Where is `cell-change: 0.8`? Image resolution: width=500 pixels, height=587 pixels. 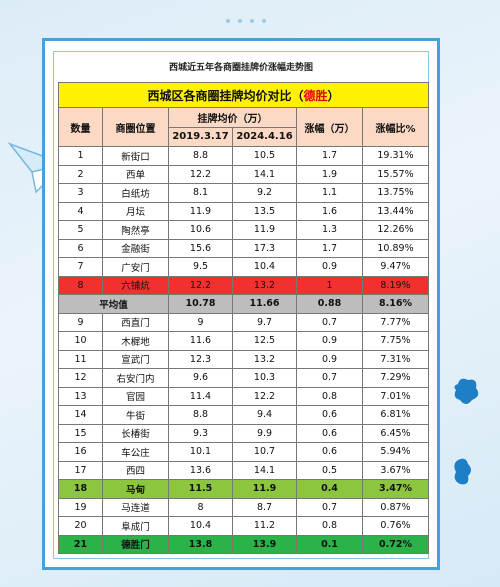
cell-change: 0.8 is located at coordinates (329, 526).